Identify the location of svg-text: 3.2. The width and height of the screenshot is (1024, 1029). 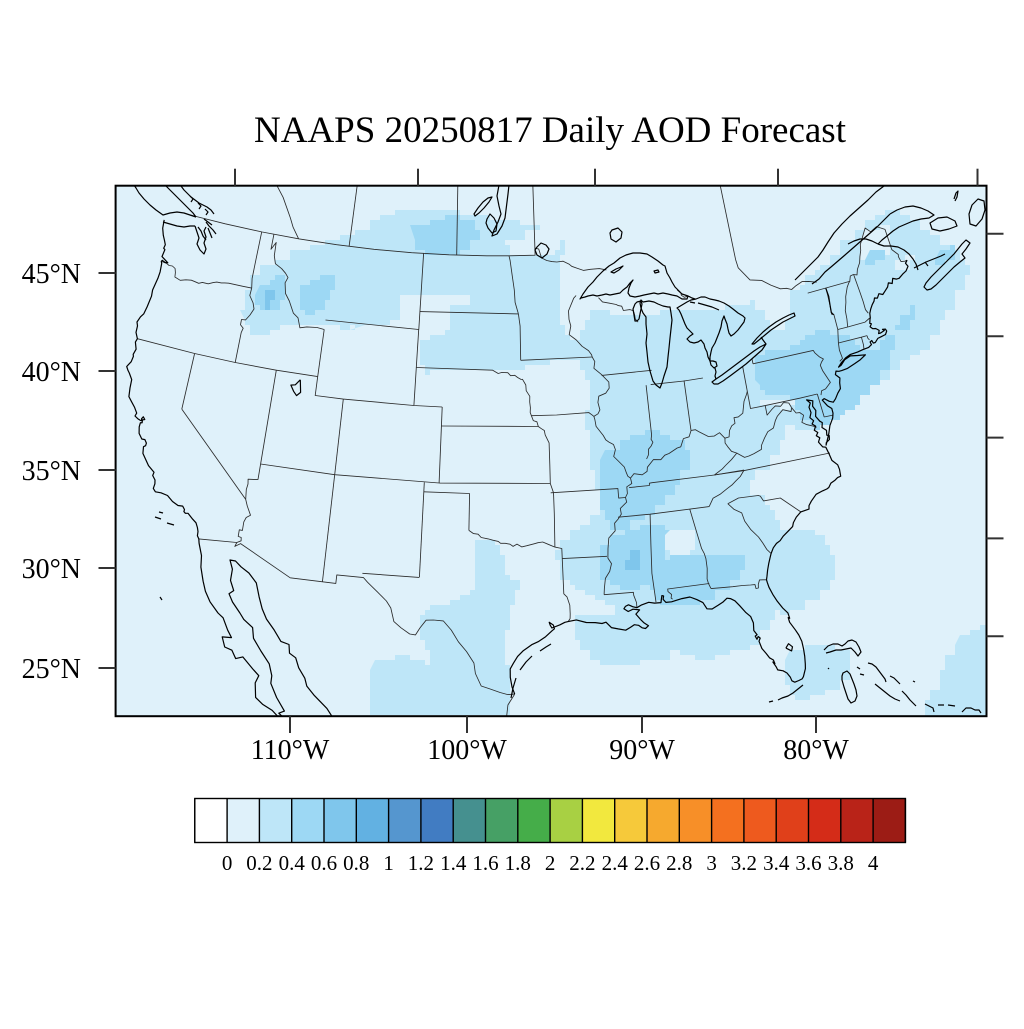
(744, 863).